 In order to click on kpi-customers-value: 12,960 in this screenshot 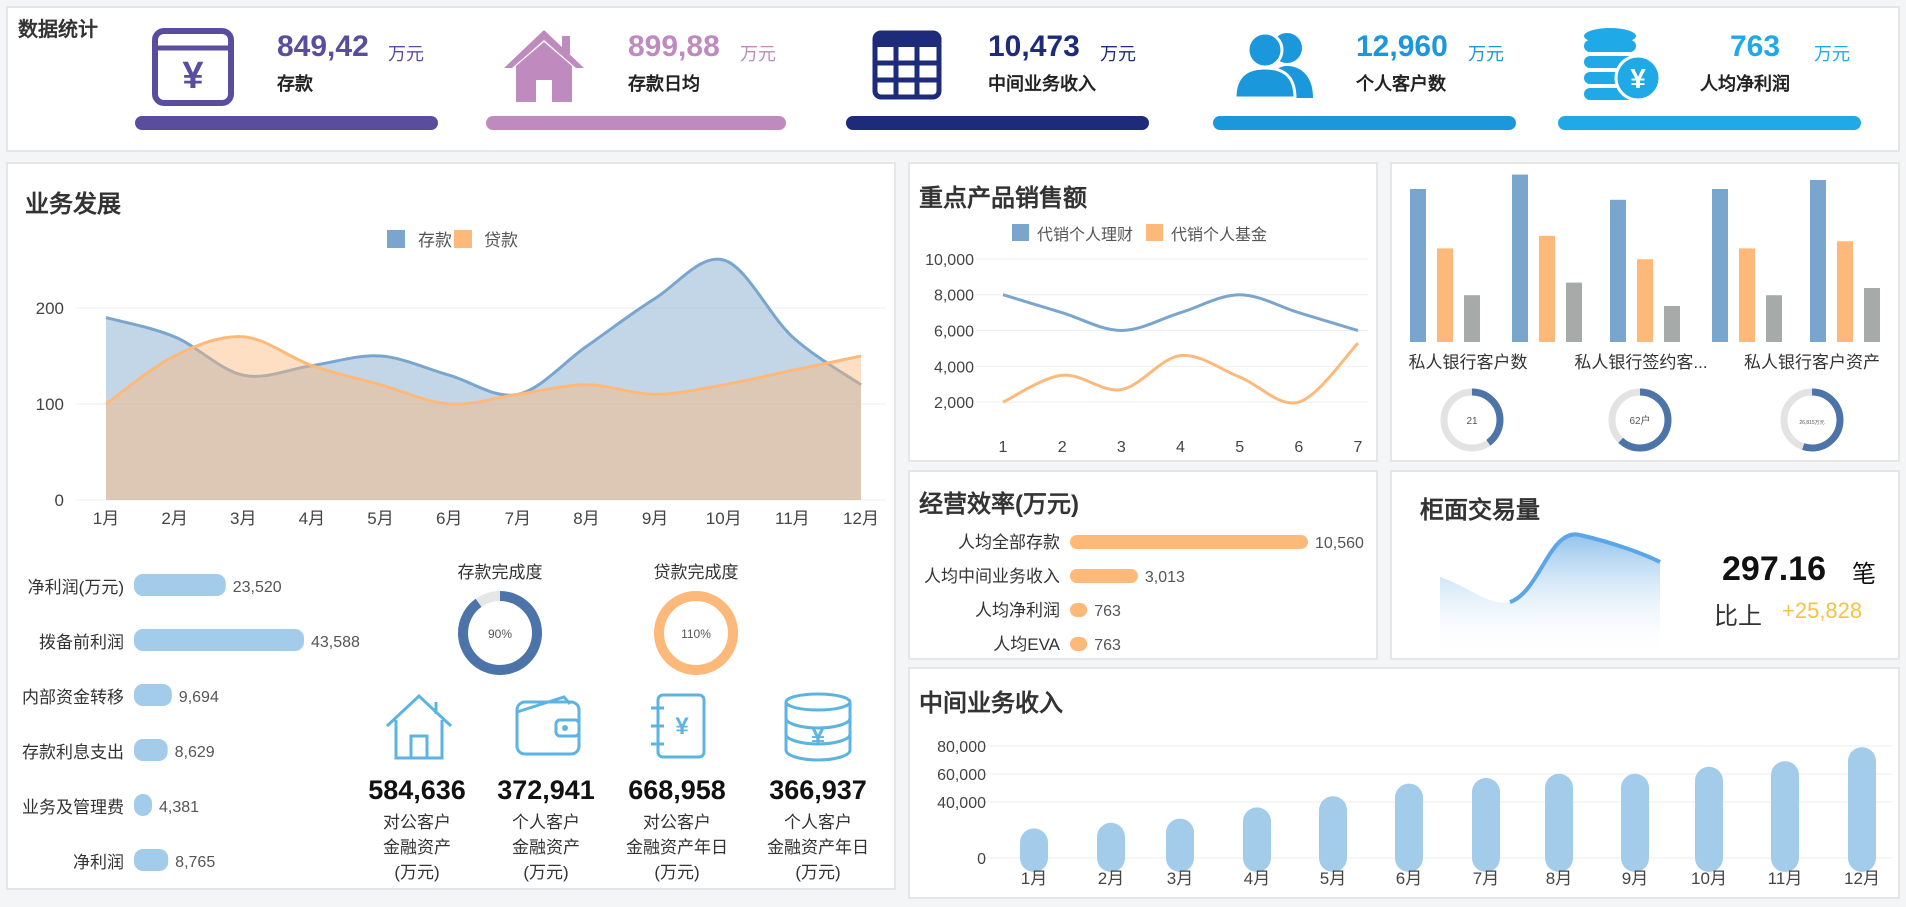, I will do `click(1402, 46)`.